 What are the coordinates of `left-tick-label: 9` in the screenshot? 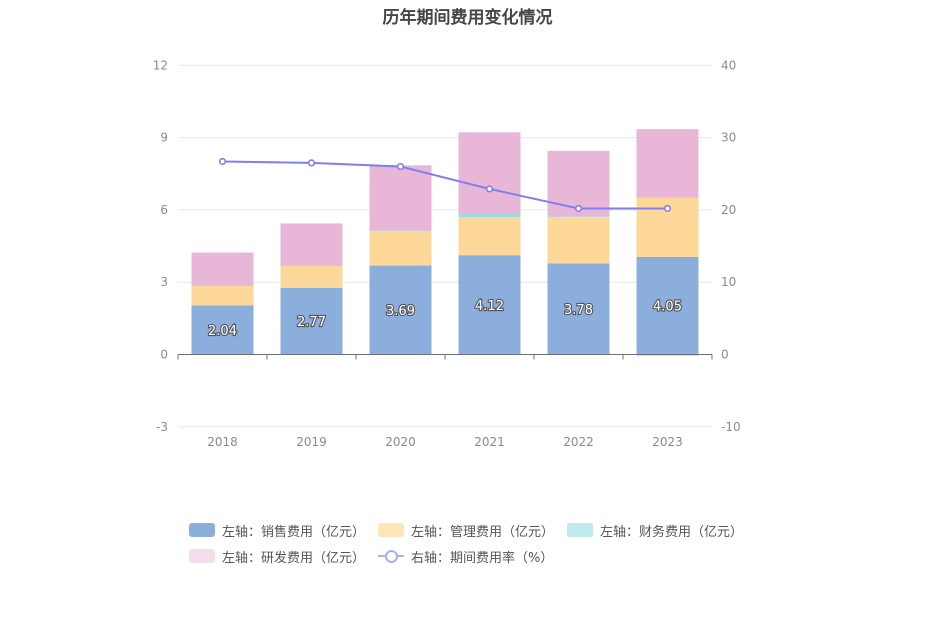 It's located at (164, 138).